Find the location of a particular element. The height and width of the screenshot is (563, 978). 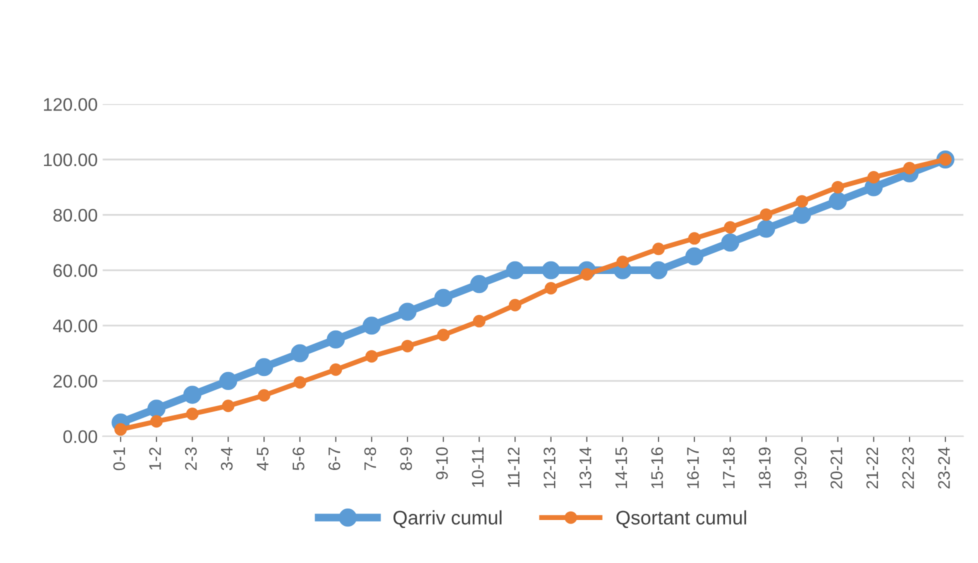

y-tick-label: 0.00 is located at coordinates (80, 437).